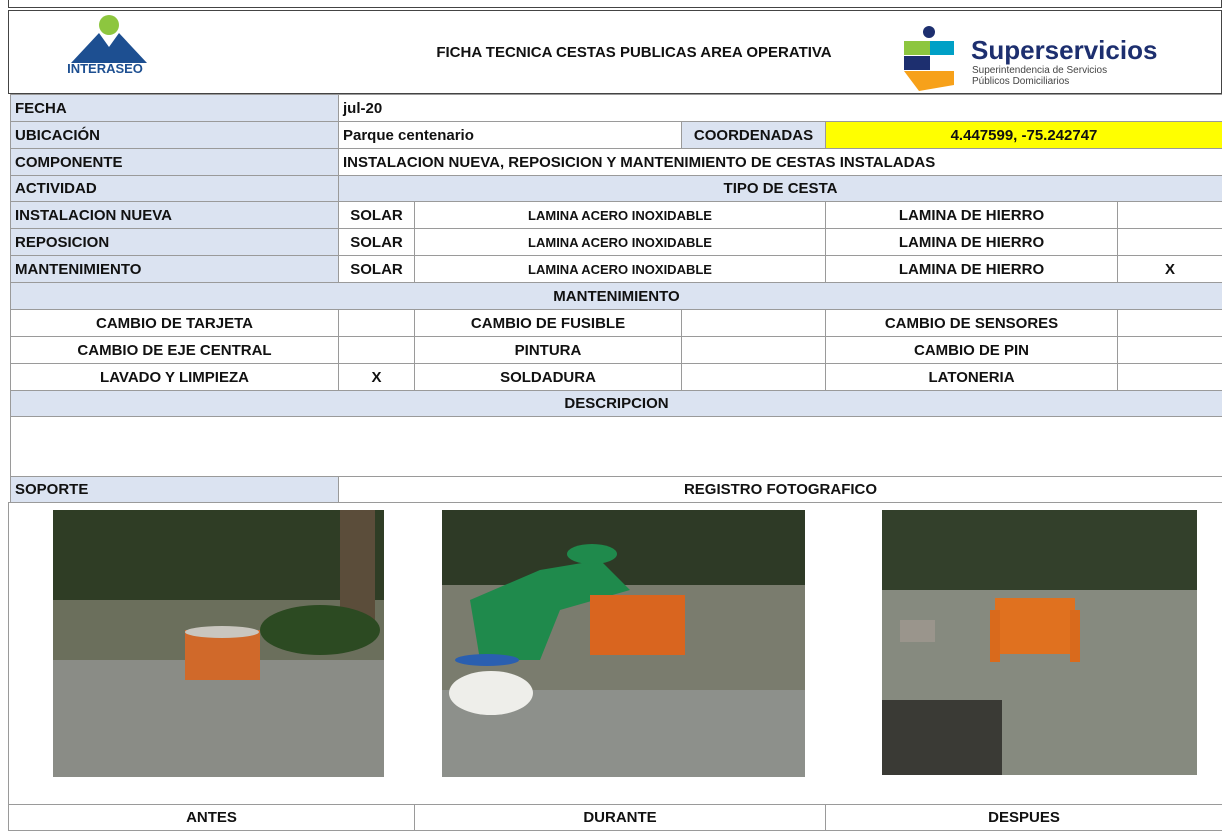  Describe the element at coordinates (174, 215) in the screenshot. I see `activity-label: INSTALACION NUEVA` at that location.